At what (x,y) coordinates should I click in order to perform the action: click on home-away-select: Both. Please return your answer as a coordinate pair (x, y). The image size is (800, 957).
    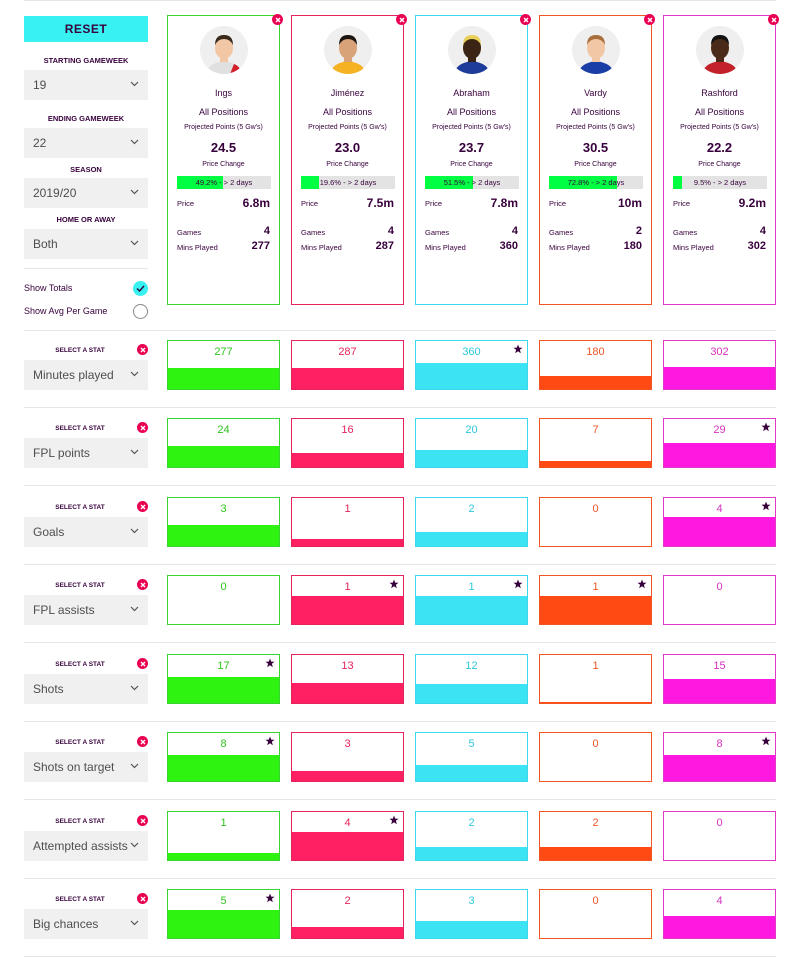
    Looking at the image, I should click on (86, 244).